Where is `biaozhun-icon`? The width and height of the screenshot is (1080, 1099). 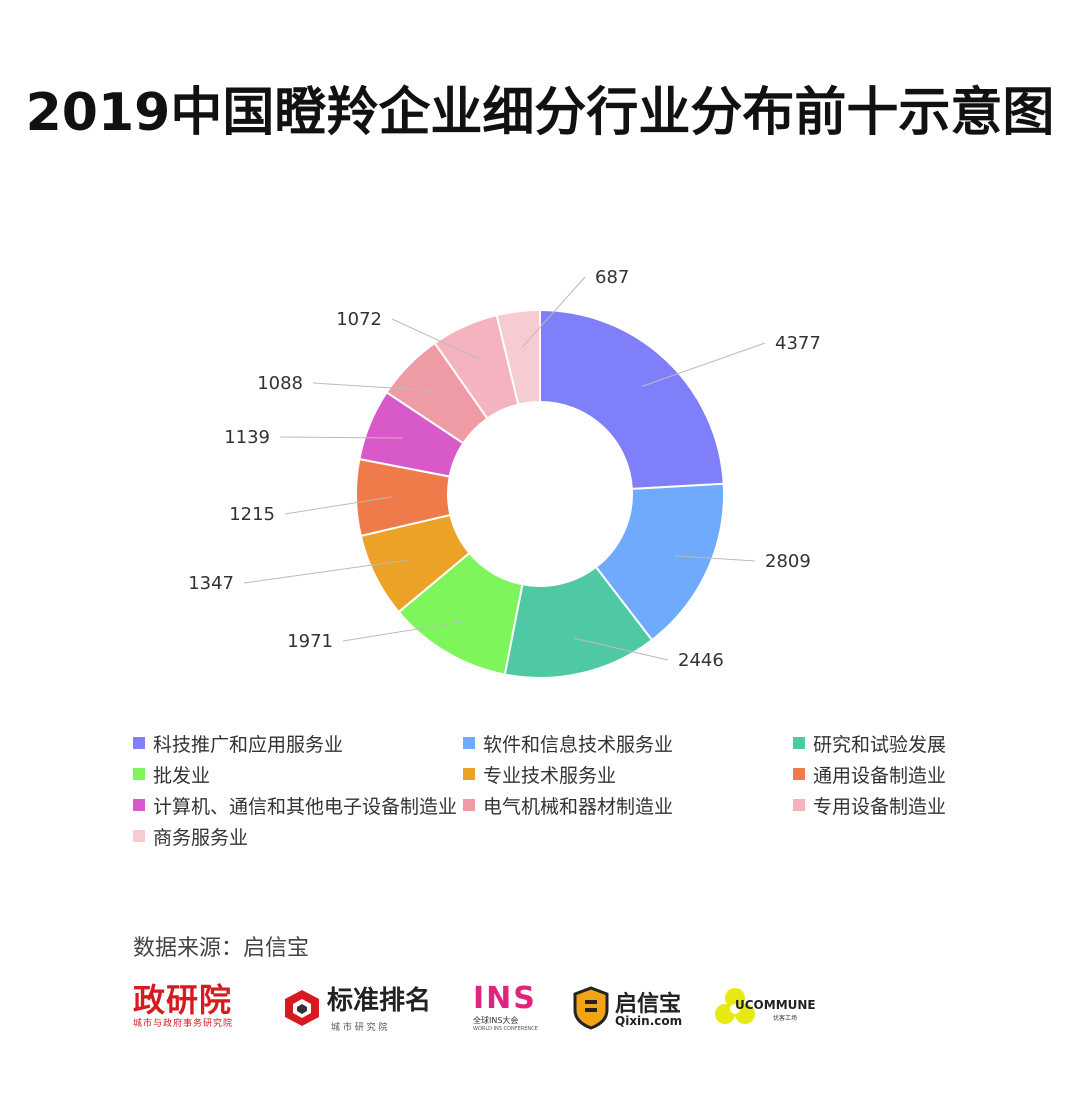 biaozhun-icon is located at coordinates (302, 1008).